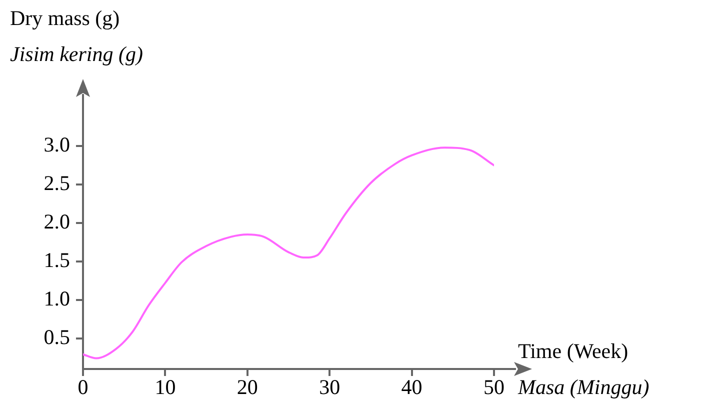 This screenshot has width=703, height=405. Describe the element at coordinates (165, 387) in the screenshot. I see `x-tick-label: 10` at that location.